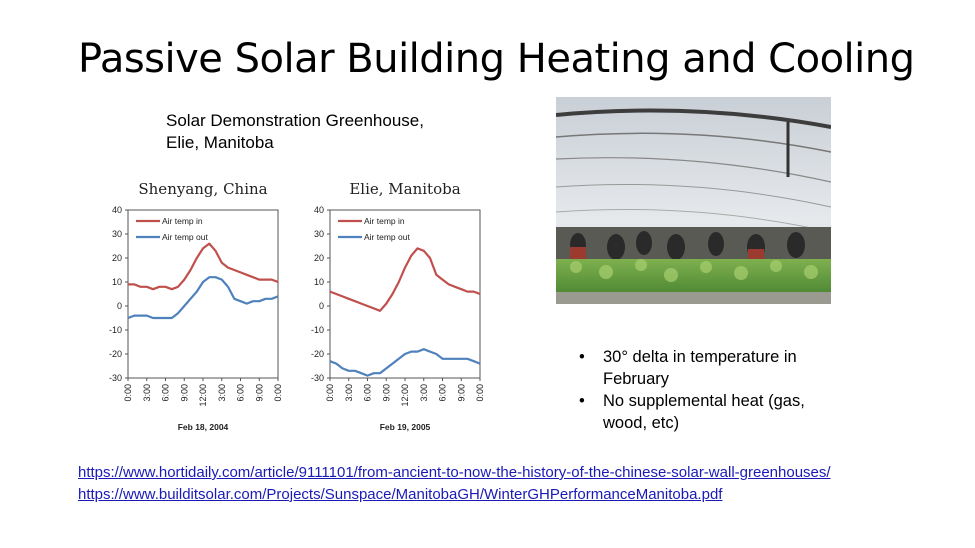  Describe the element at coordinates (386, 393) in the screenshot. I see `chart-elie-x-tick-label-3: 9:00` at that location.